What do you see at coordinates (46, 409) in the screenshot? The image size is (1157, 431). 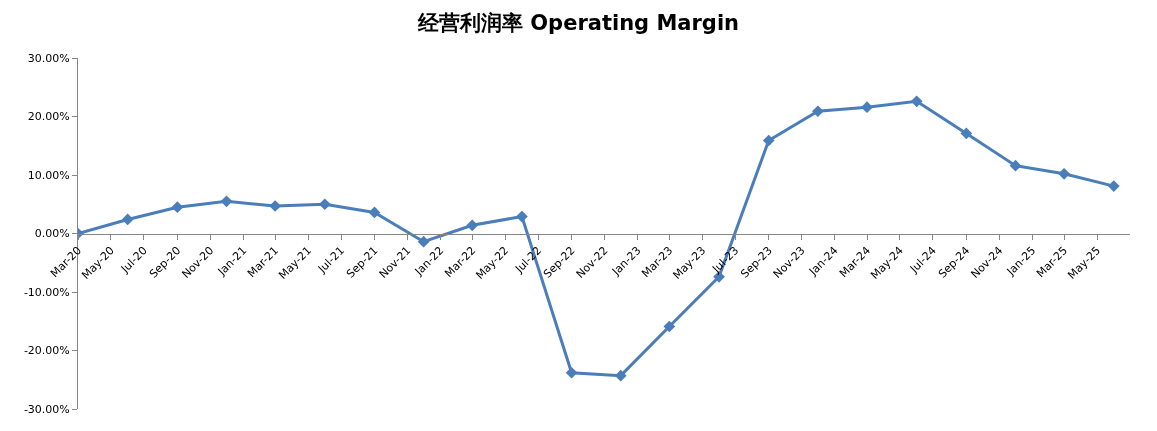 I see `y-tick-label: -30.00%` at bounding box center [46, 409].